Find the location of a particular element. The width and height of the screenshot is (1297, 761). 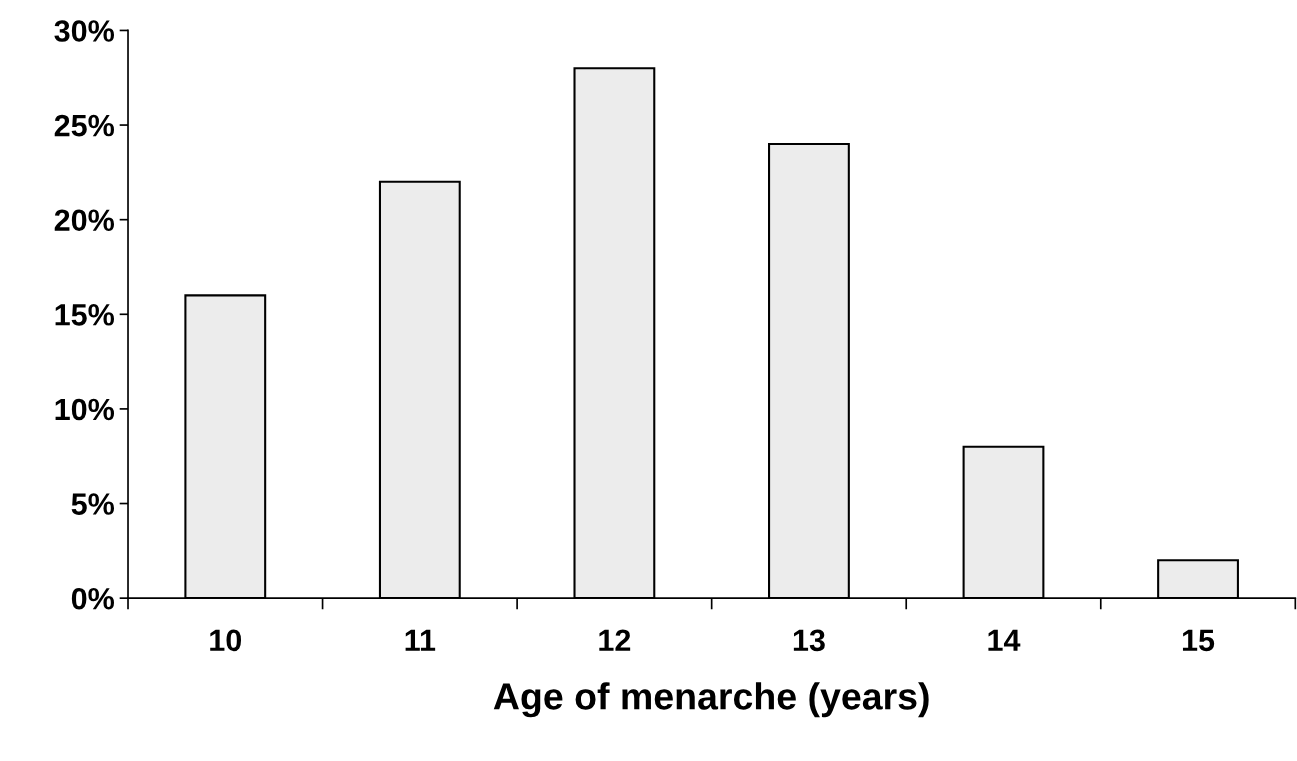

x-tick-label: 11 is located at coordinates (420, 640).